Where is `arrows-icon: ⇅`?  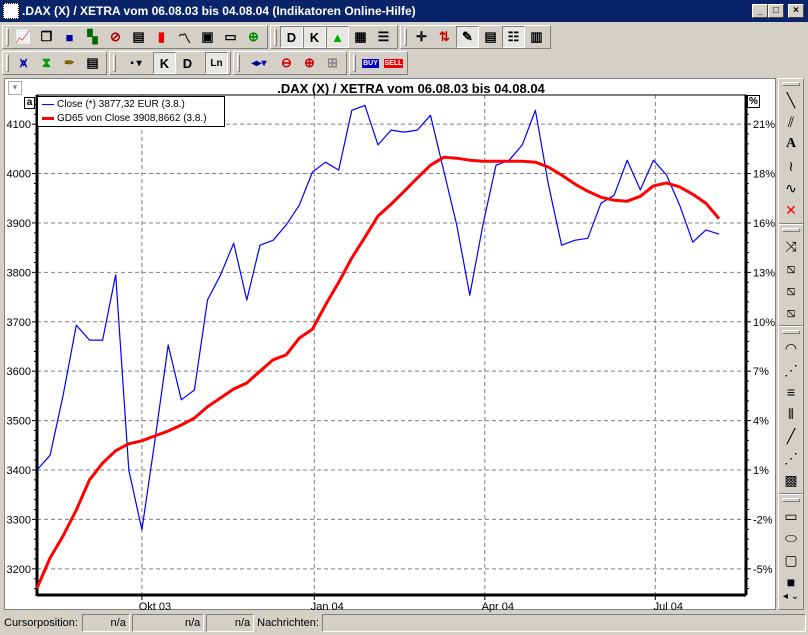
arrows-icon: ⇅ is located at coordinates (444, 36).